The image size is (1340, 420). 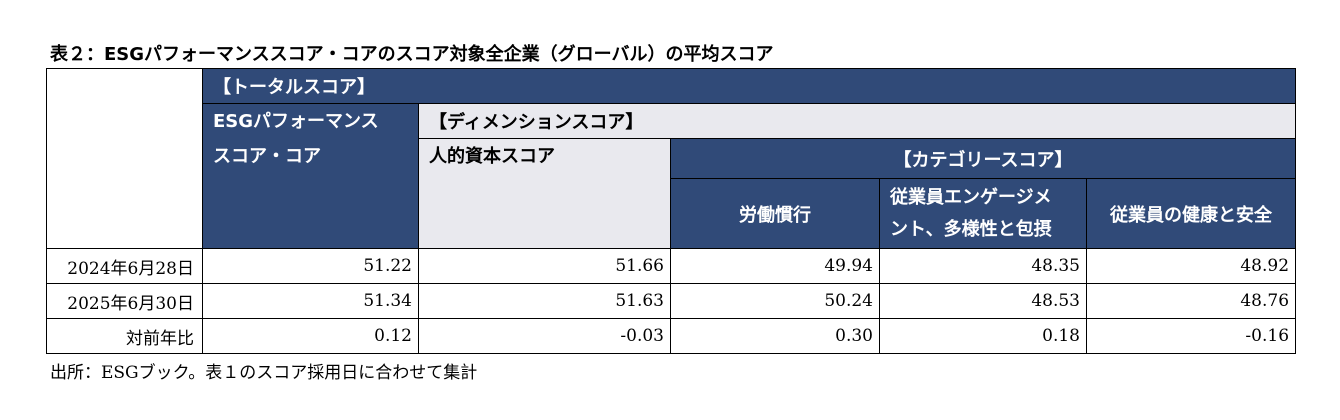 I want to click on source-footnote: 出所：ESGブック。表１のスコア採用日に合わせて集計, so click(x=264, y=373).